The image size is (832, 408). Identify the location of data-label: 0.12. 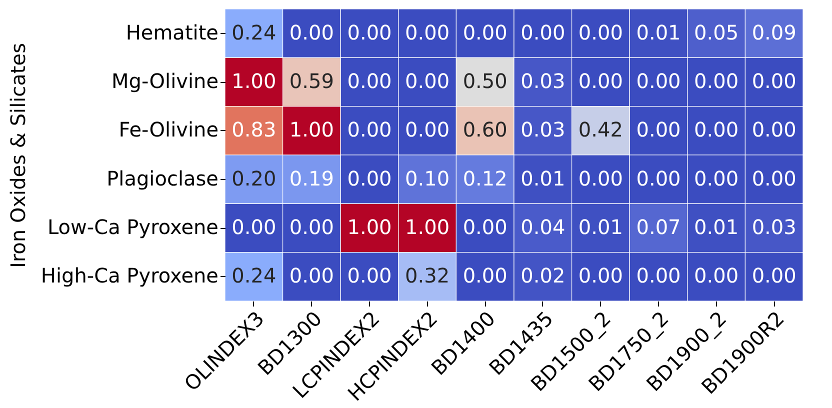
(485, 178).